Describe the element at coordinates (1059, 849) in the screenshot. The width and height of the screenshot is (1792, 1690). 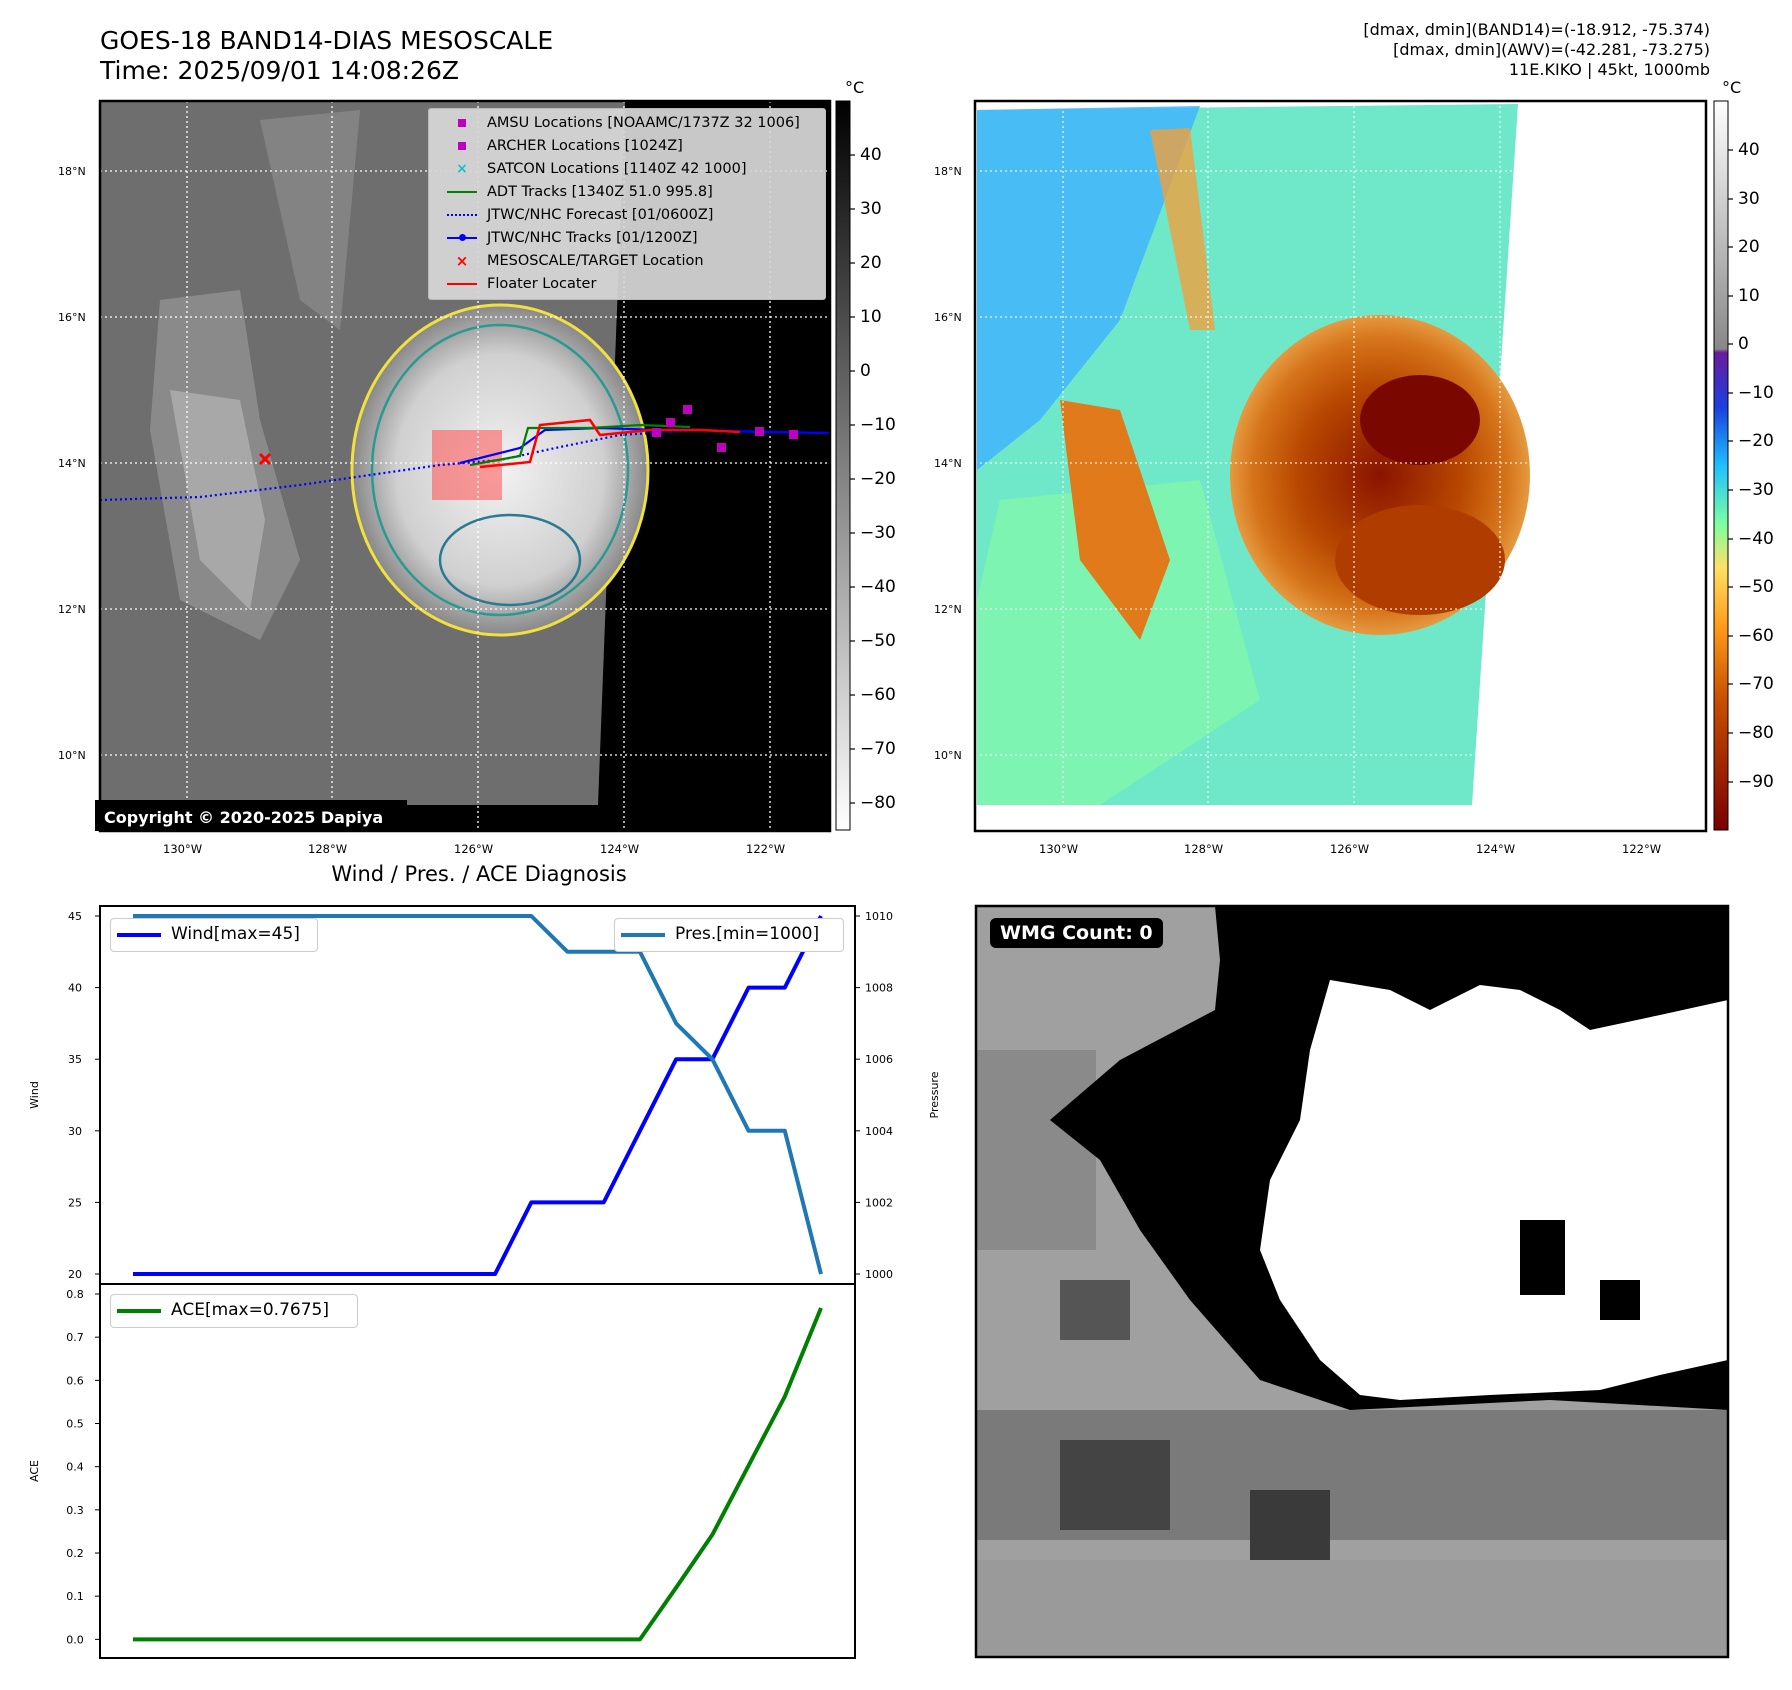
I see `lon-label-right-130: 130°W` at that location.